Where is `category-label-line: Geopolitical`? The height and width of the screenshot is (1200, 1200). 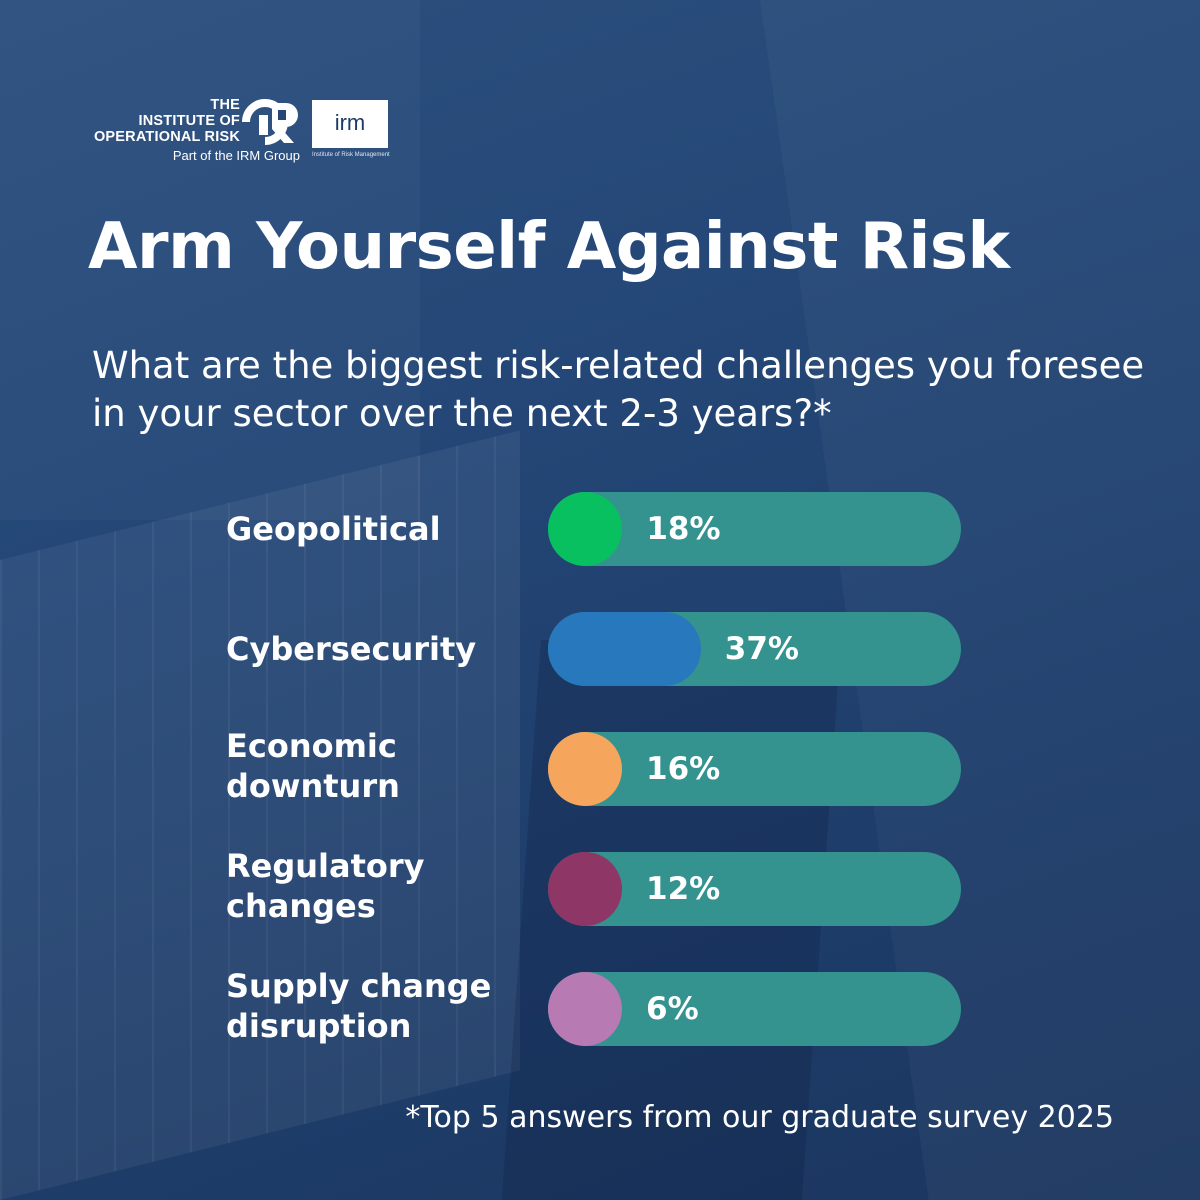
category-label-line: Geopolitical is located at coordinates (333, 529).